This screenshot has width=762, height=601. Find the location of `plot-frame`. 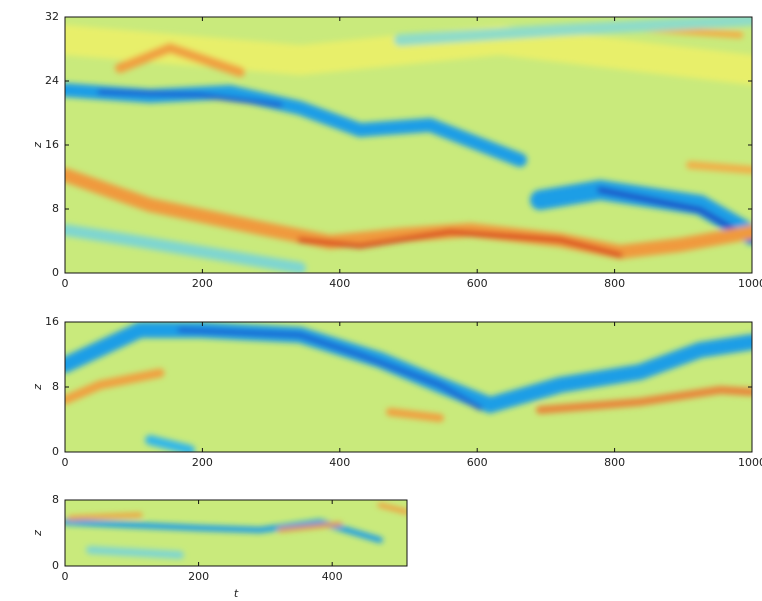

plot-frame is located at coordinates (236, 533).